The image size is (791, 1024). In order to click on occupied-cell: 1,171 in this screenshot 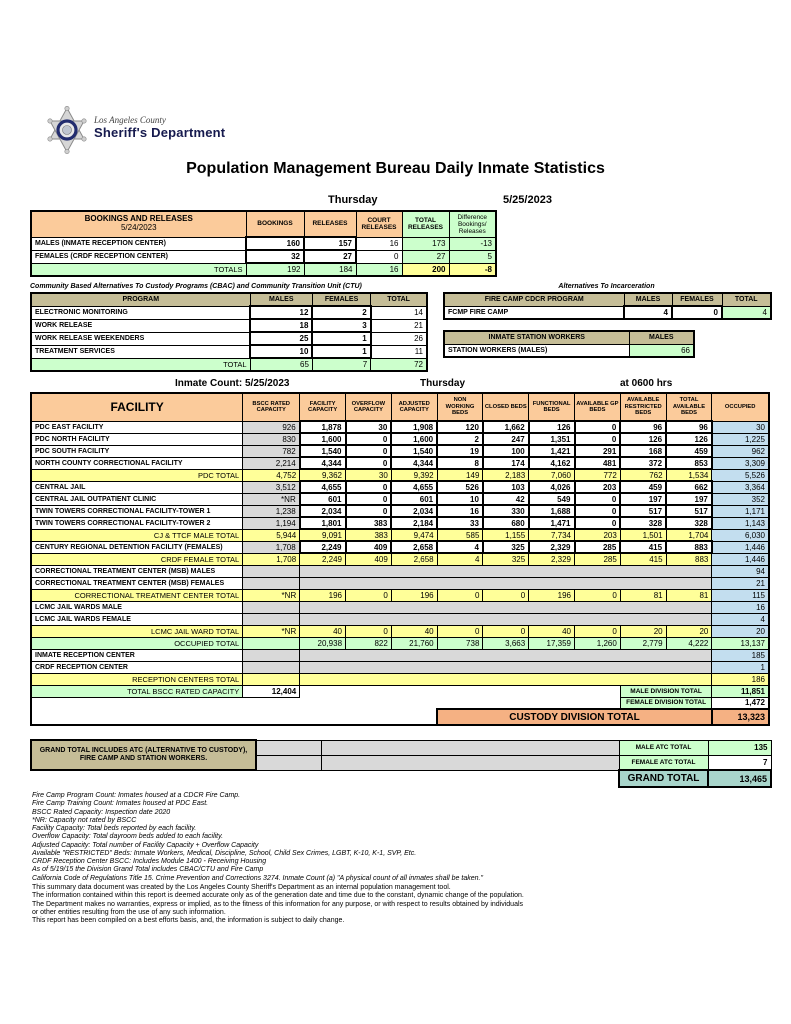, I will do `click(740, 511)`.